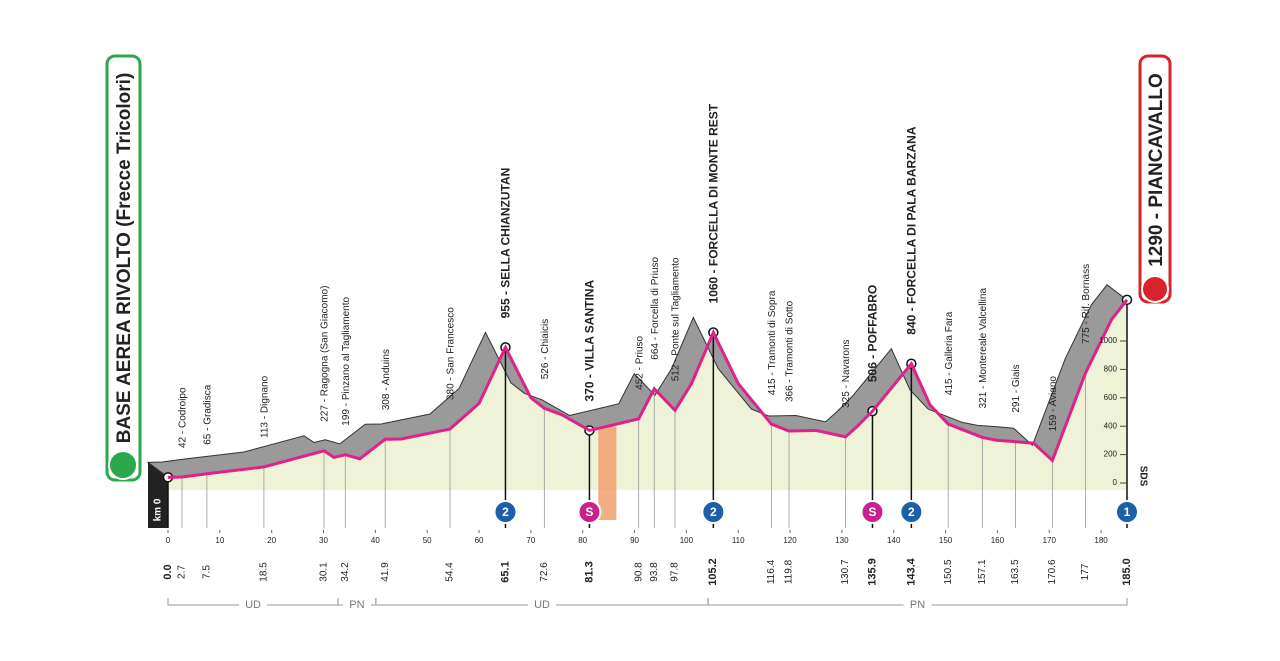 This screenshot has width=1280, height=661. Describe the element at coordinates (324, 572) in the screenshot. I see `waypoint-km: 30.1` at that location.